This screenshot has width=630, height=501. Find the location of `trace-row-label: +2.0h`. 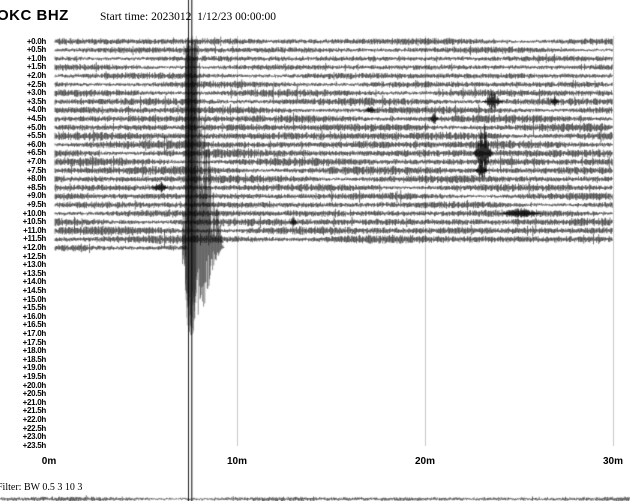

trace-row-label: +2.0h is located at coordinates (36, 75).